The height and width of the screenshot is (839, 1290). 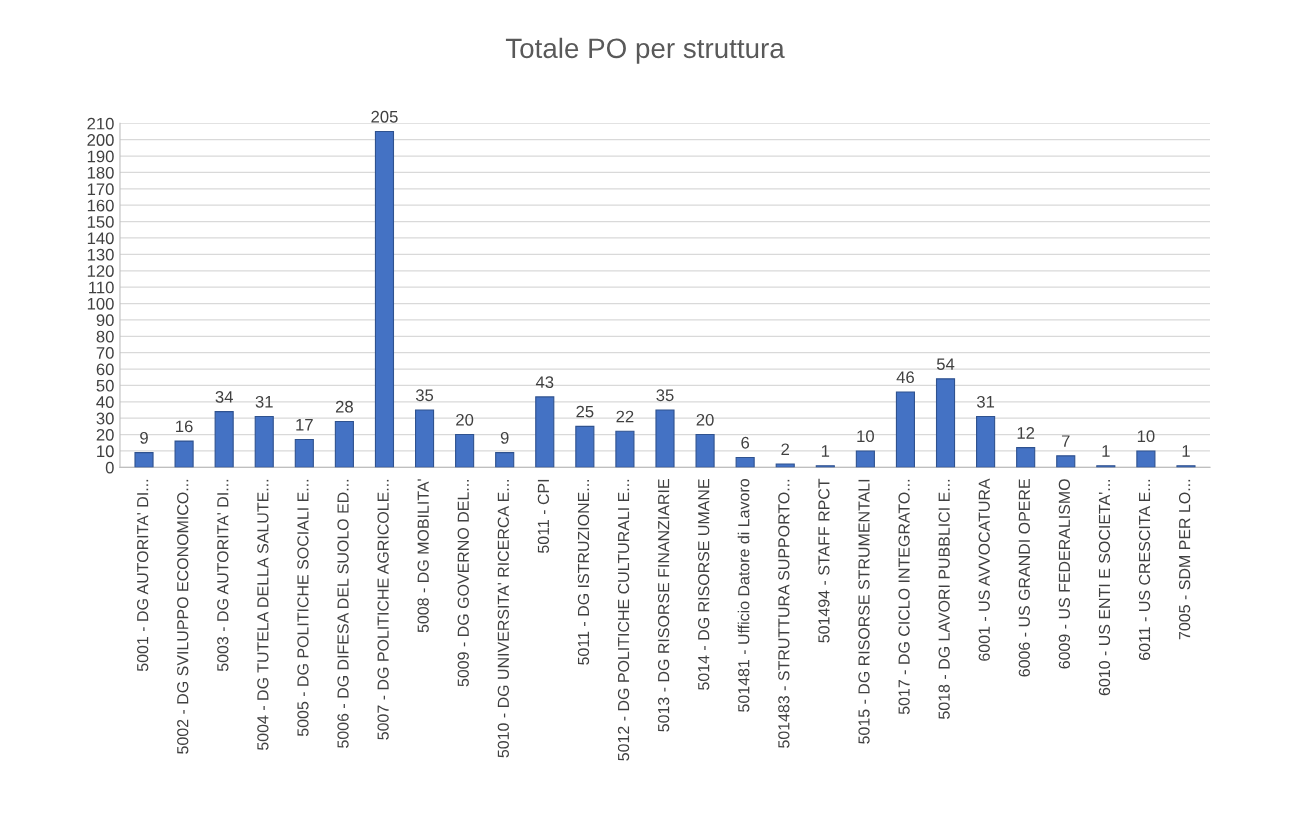 I want to click on chart-title: Totale PO per struttura, so click(x=645, y=50).